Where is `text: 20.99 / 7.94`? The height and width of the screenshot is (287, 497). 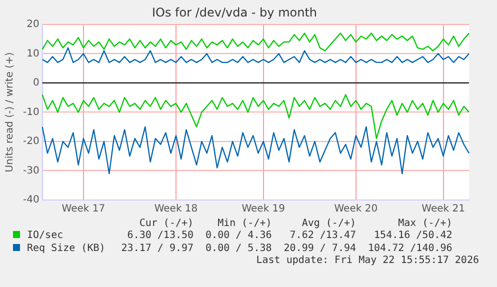 text: 20.99 / 7.94 is located at coordinates (320, 248).